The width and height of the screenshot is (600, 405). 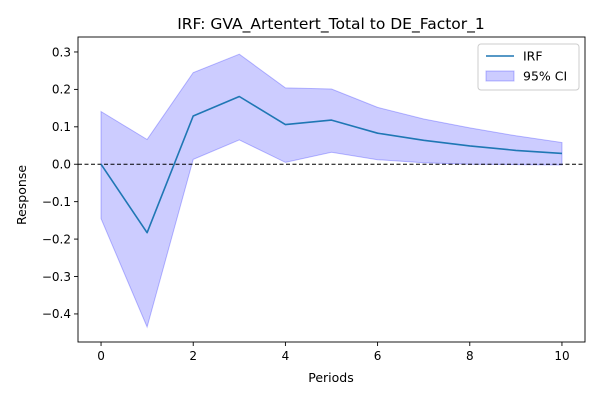 I want to click on y-tick-label: −0.3, so click(x=56, y=277).